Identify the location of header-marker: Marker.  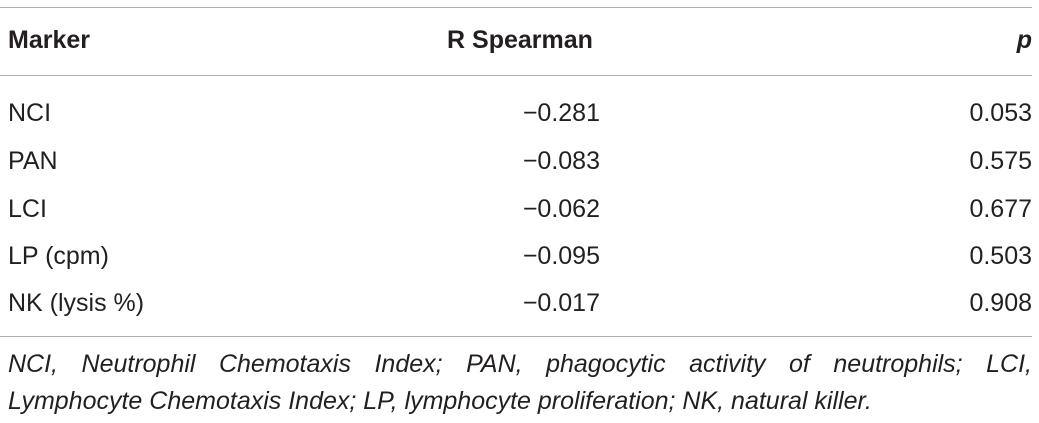
(49, 40).